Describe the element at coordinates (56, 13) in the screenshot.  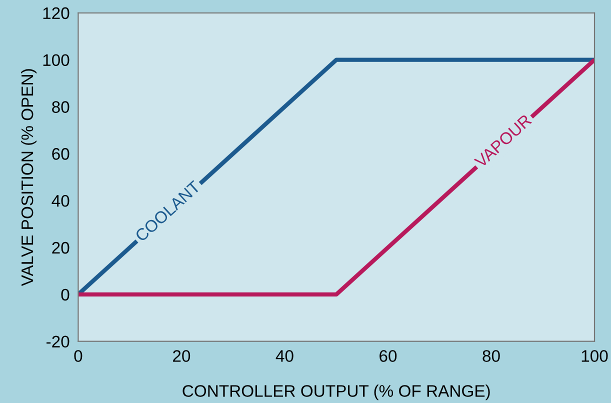
I see `y-tick-label: 120` at that location.